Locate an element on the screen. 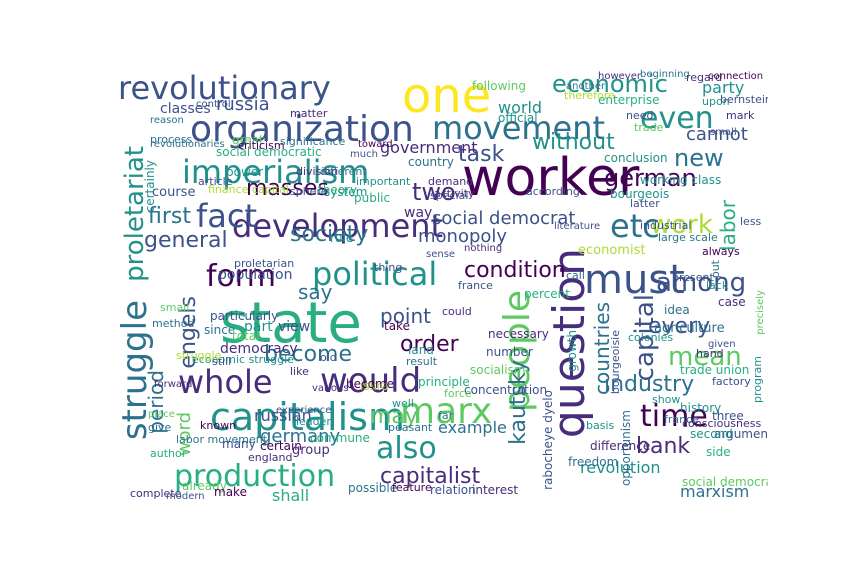 This screenshot has height=576, width=864. cloud-word: matter is located at coordinates (309, 113).